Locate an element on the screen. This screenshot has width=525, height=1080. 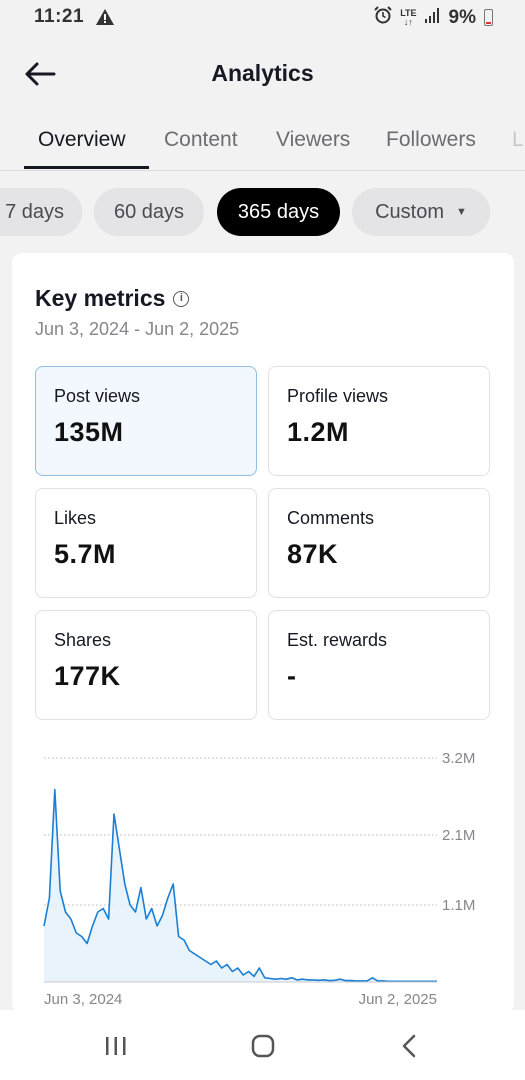
signal-icon is located at coordinates (432, 17).